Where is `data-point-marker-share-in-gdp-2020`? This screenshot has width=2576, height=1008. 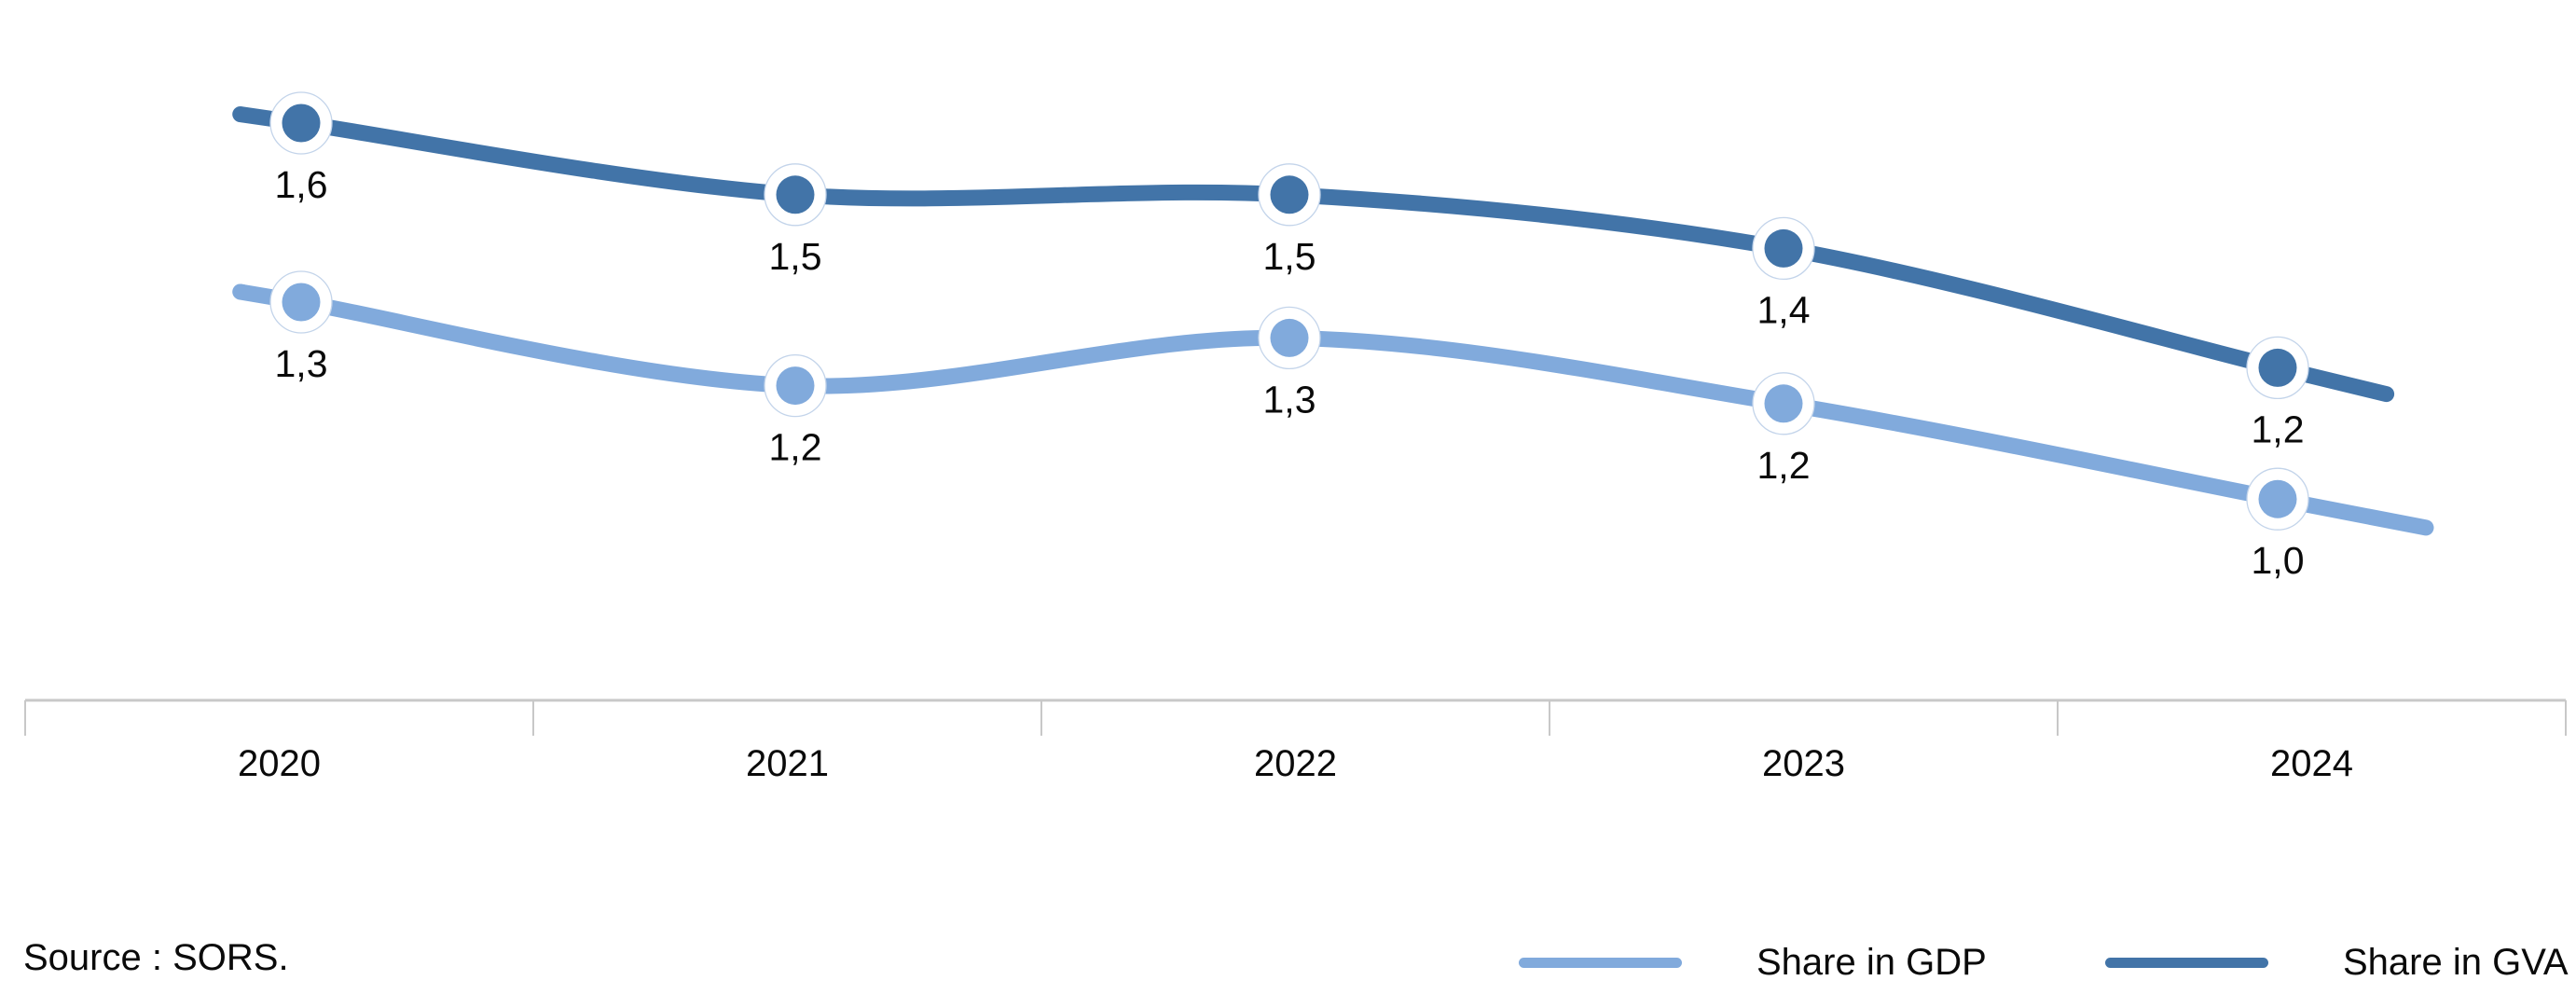
data-point-marker-share-in-gdp-2020 is located at coordinates (301, 302).